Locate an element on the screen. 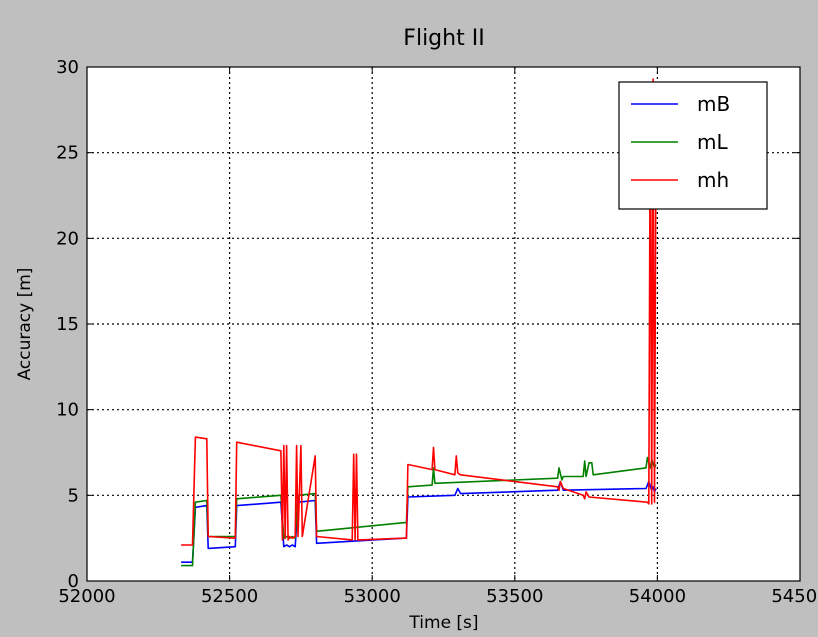 Image resolution: width=818 pixels, height=637 pixels. y-tick-label: 20 is located at coordinates (67, 238).